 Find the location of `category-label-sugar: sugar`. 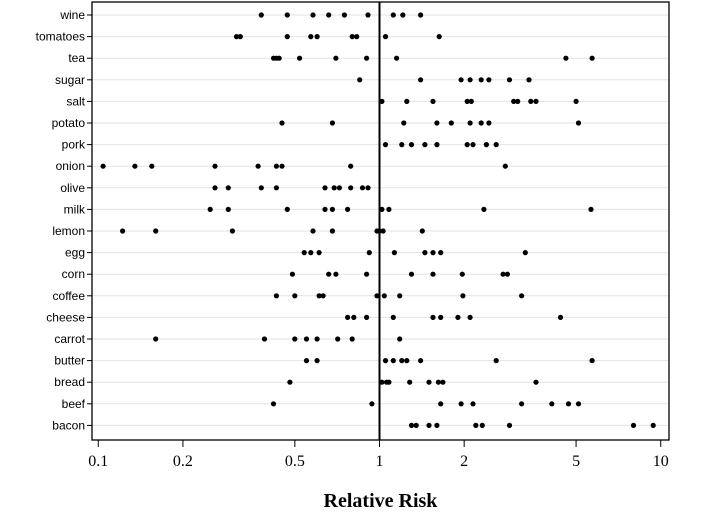

category-label-sugar: sugar is located at coordinates (70, 80).